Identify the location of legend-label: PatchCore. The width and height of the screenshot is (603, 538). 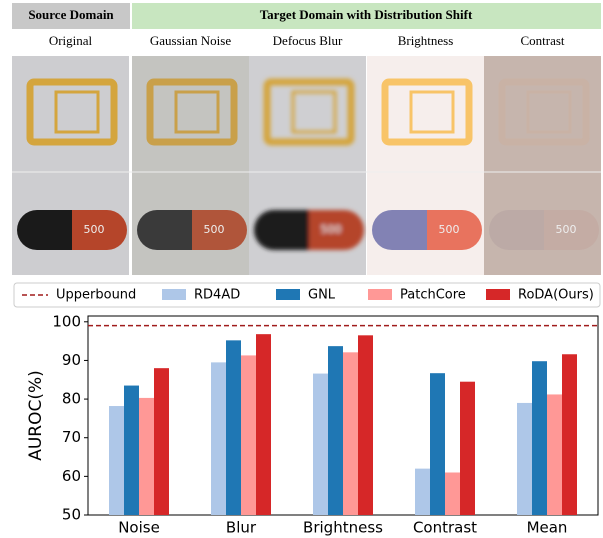
(433, 295).